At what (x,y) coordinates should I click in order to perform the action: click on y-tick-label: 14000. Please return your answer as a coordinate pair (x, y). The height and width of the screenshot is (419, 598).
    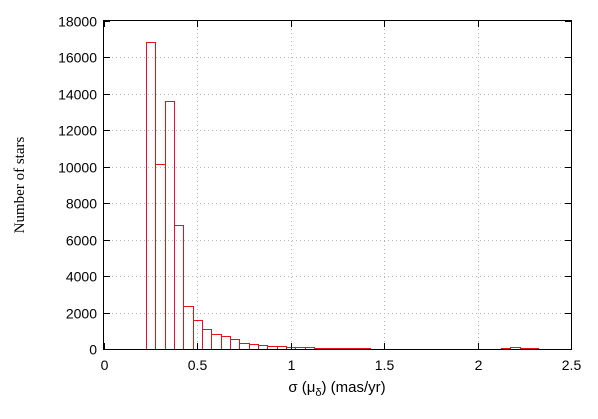
    Looking at the image, I should click on (77, 95).